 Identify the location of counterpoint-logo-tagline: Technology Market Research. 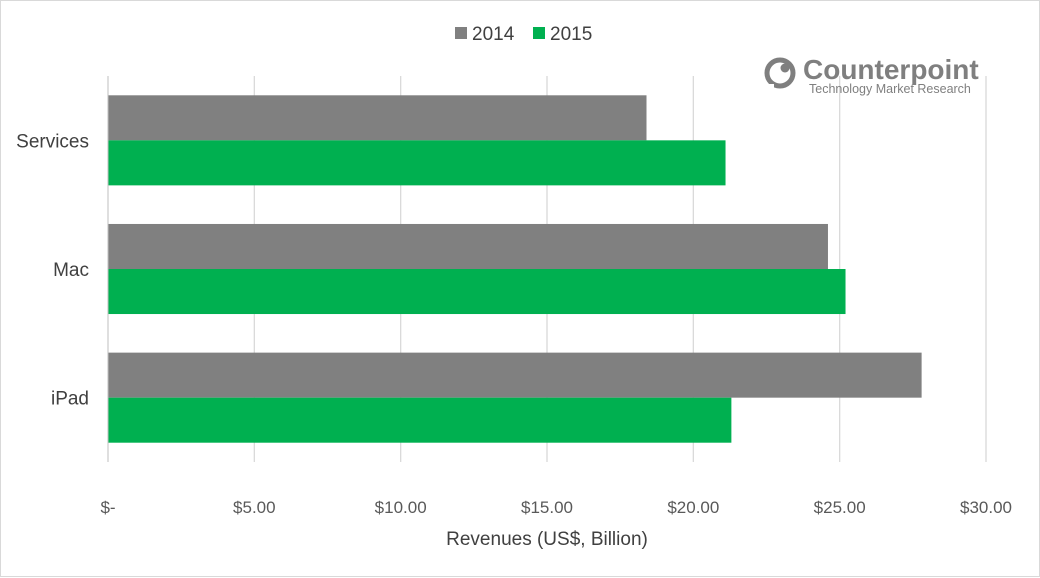
(890, 89).